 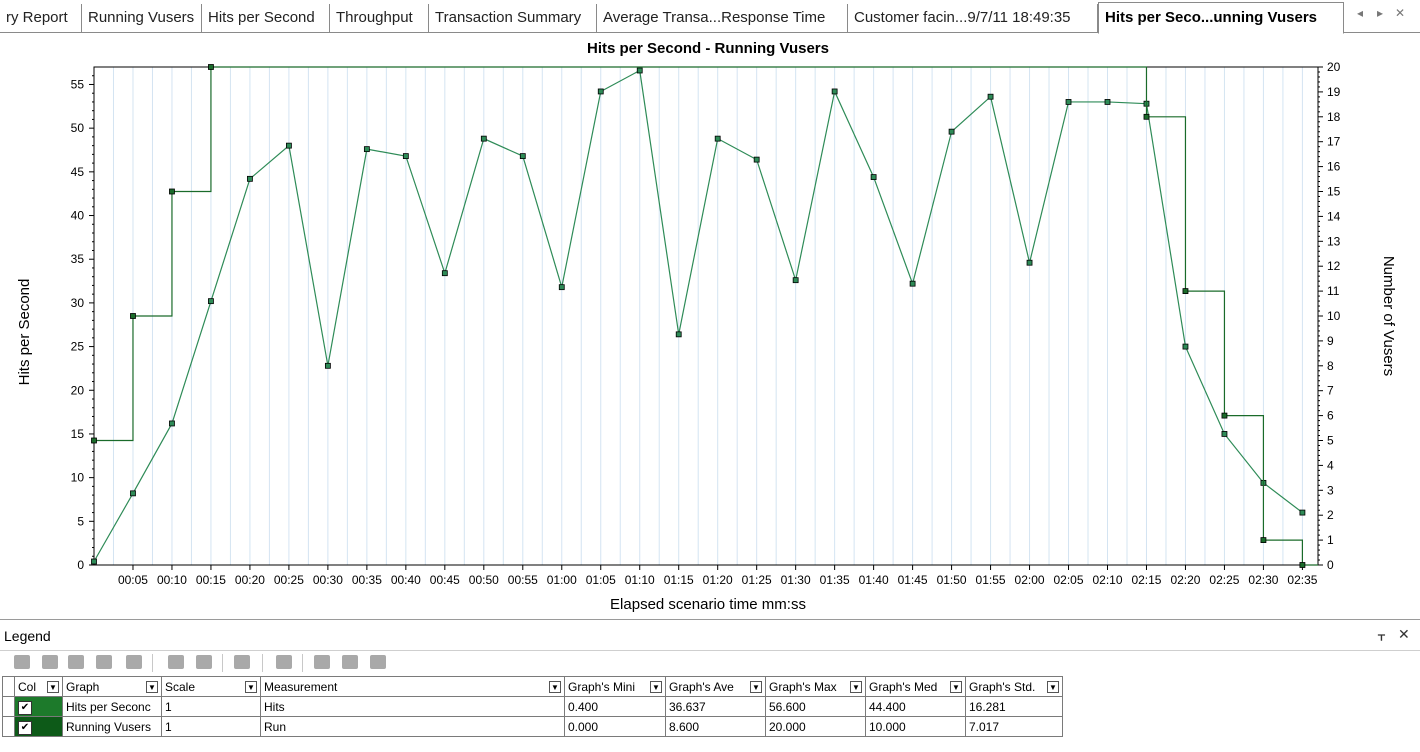 What do you see at coordinates (22, 662) in the screenshot?
I see `show-selected-icon` at bounding box center [22, 662].